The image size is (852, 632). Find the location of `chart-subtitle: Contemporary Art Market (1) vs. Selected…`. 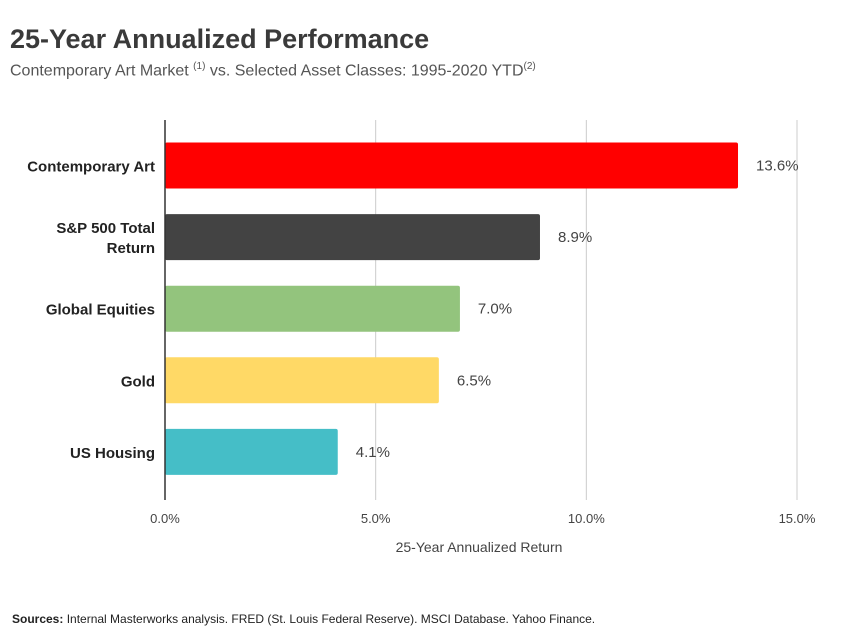

chart-subtitle: Contemporary Art Market (1) vs. Selected… is located at coordinates (273, 70).